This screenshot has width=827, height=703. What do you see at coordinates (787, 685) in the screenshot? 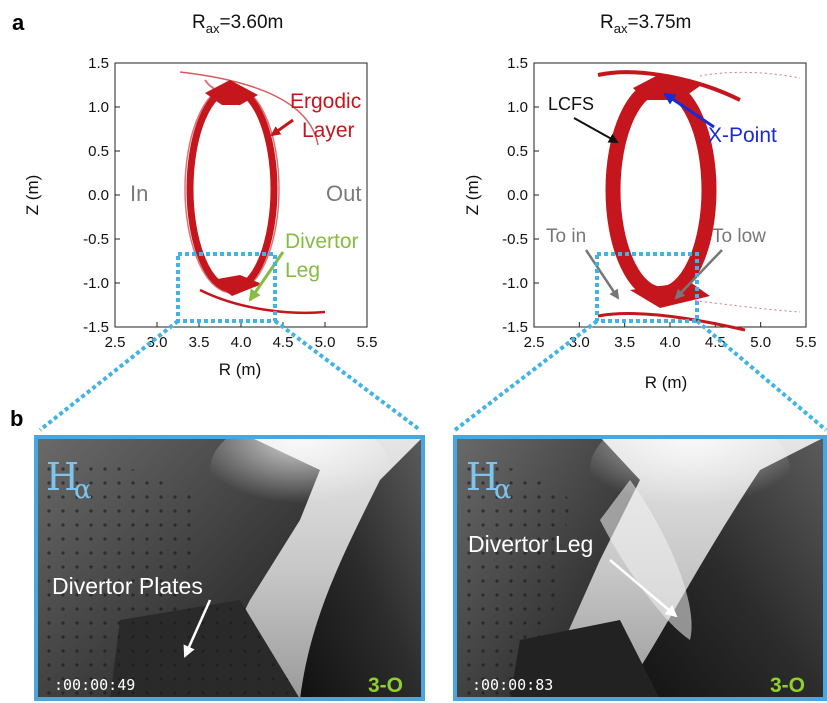
I see `photo-right-camera: 3-O` at bounding box center [787, 685].